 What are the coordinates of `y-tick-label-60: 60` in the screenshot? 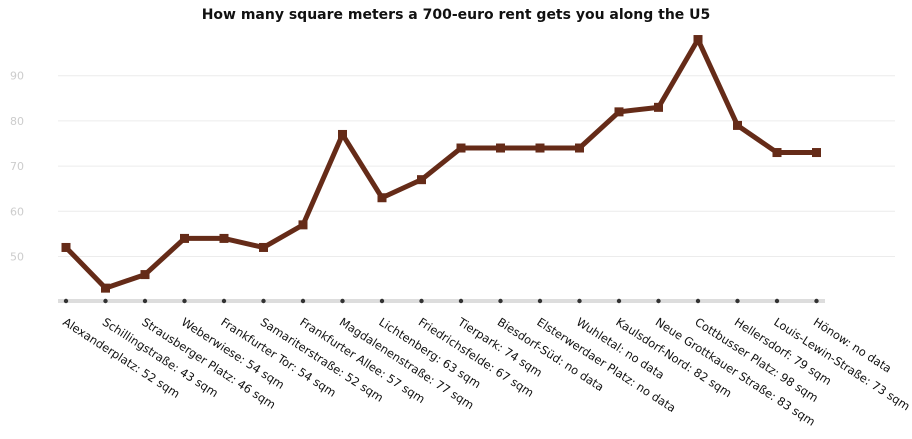 It's located at (17, 211).